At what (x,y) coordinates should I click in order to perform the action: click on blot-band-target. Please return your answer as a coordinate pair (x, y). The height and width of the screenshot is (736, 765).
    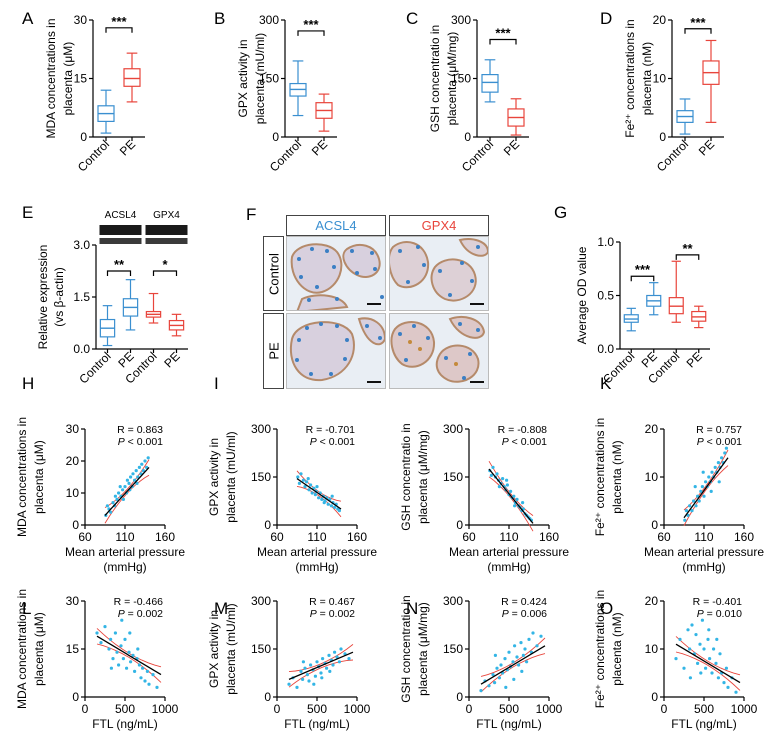
    Looking at the image, I should click on (120, 230).